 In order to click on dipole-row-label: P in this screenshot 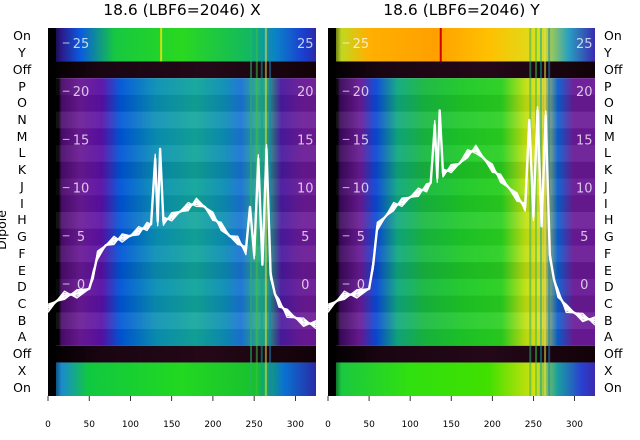, I will do `click(22, 86)`.